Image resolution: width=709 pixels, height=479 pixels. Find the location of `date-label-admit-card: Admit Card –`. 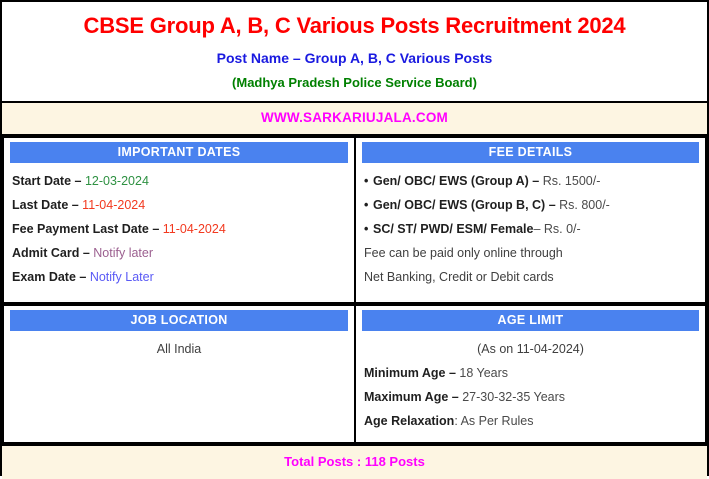

date-label-admit-card: Admit Card – is located at coordinates (53, 252).